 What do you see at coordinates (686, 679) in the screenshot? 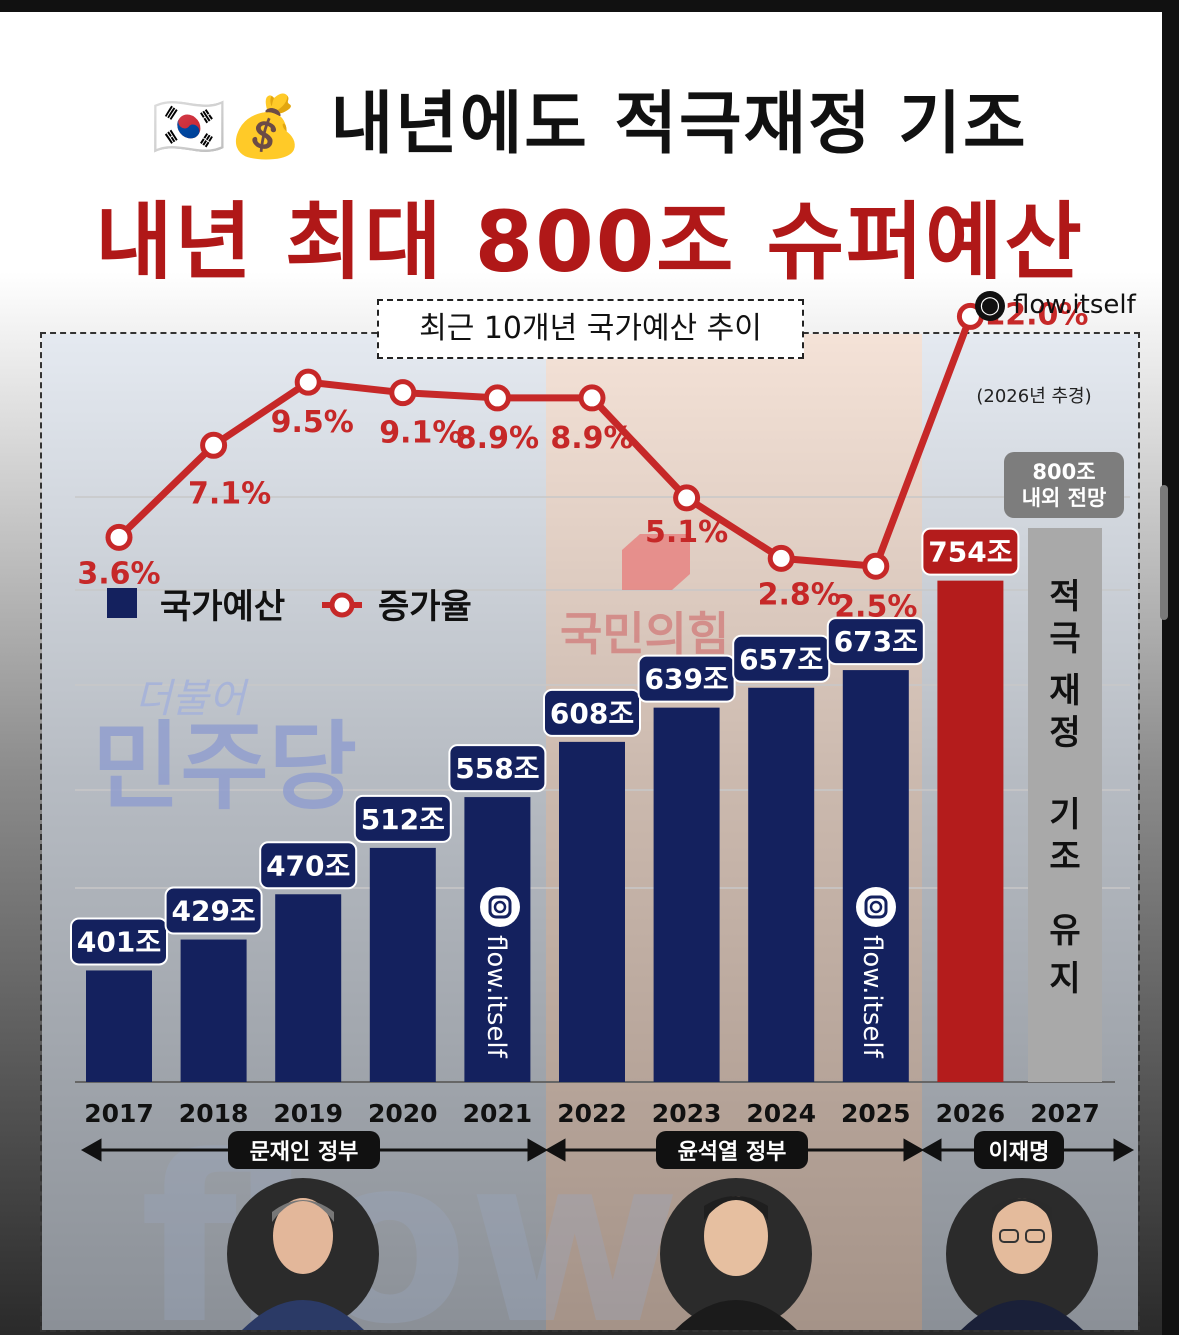
I see `bar-value-label: 639조` at bounding box center [686, 679].